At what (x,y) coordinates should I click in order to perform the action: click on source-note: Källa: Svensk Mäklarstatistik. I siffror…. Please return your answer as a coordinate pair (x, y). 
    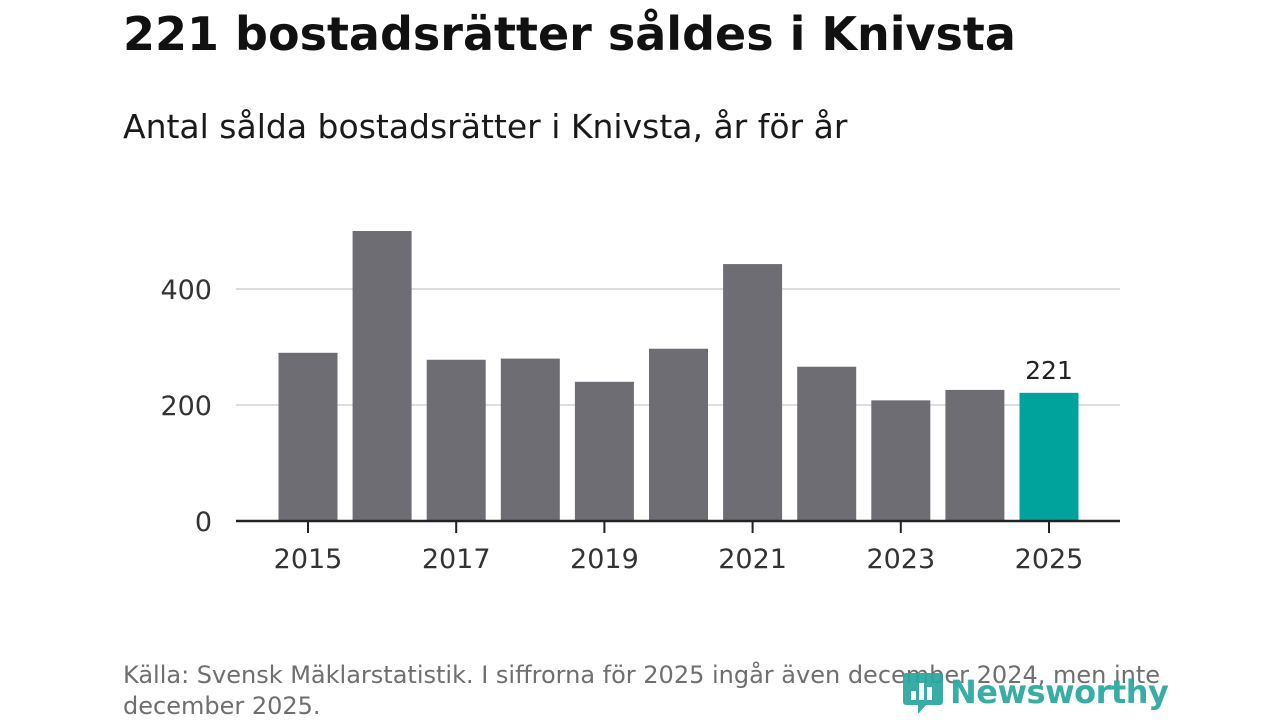
    Looking at the image, I should click on (642, 690).